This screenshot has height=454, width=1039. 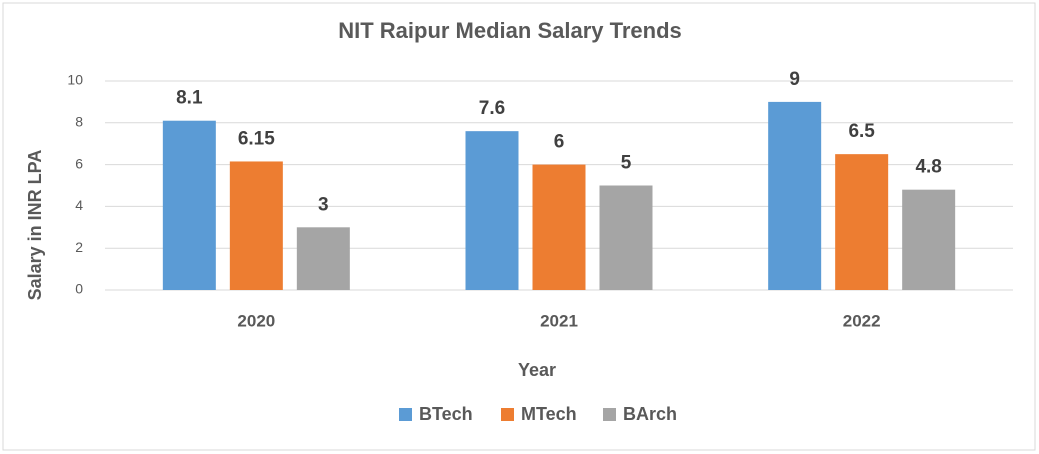 I want to click on data-label: 7.6, so click(x=492, y=108).